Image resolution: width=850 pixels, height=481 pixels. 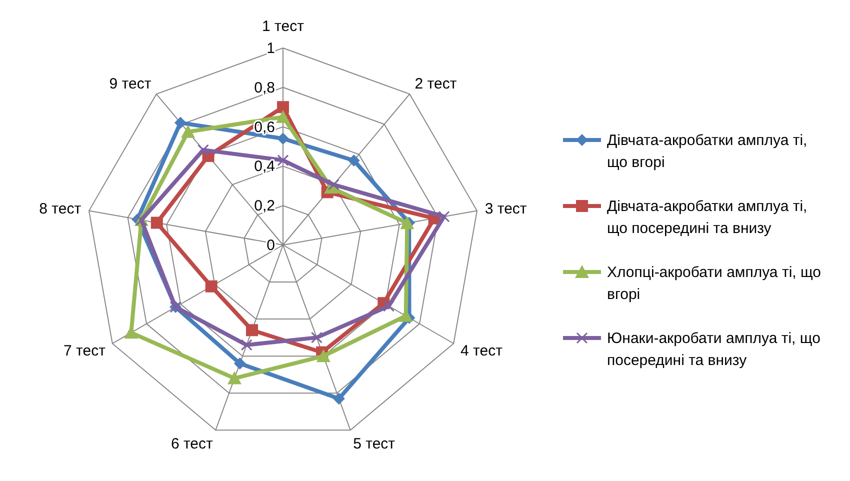 What do you see at coordinates (374, 443) in the screenshot?
I see `spoke-label: 5 тест` at bounding box center [374, 443].